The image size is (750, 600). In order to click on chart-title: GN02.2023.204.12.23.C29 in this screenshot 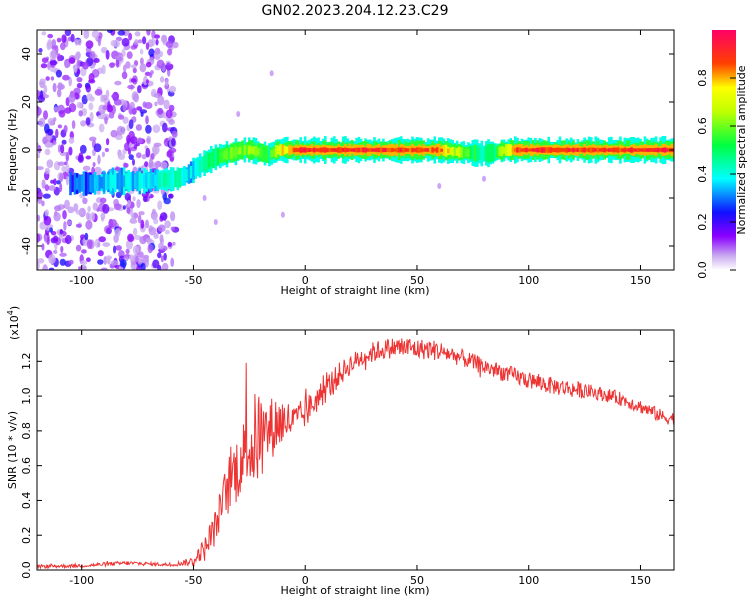, I will do `click(355, 11)`.